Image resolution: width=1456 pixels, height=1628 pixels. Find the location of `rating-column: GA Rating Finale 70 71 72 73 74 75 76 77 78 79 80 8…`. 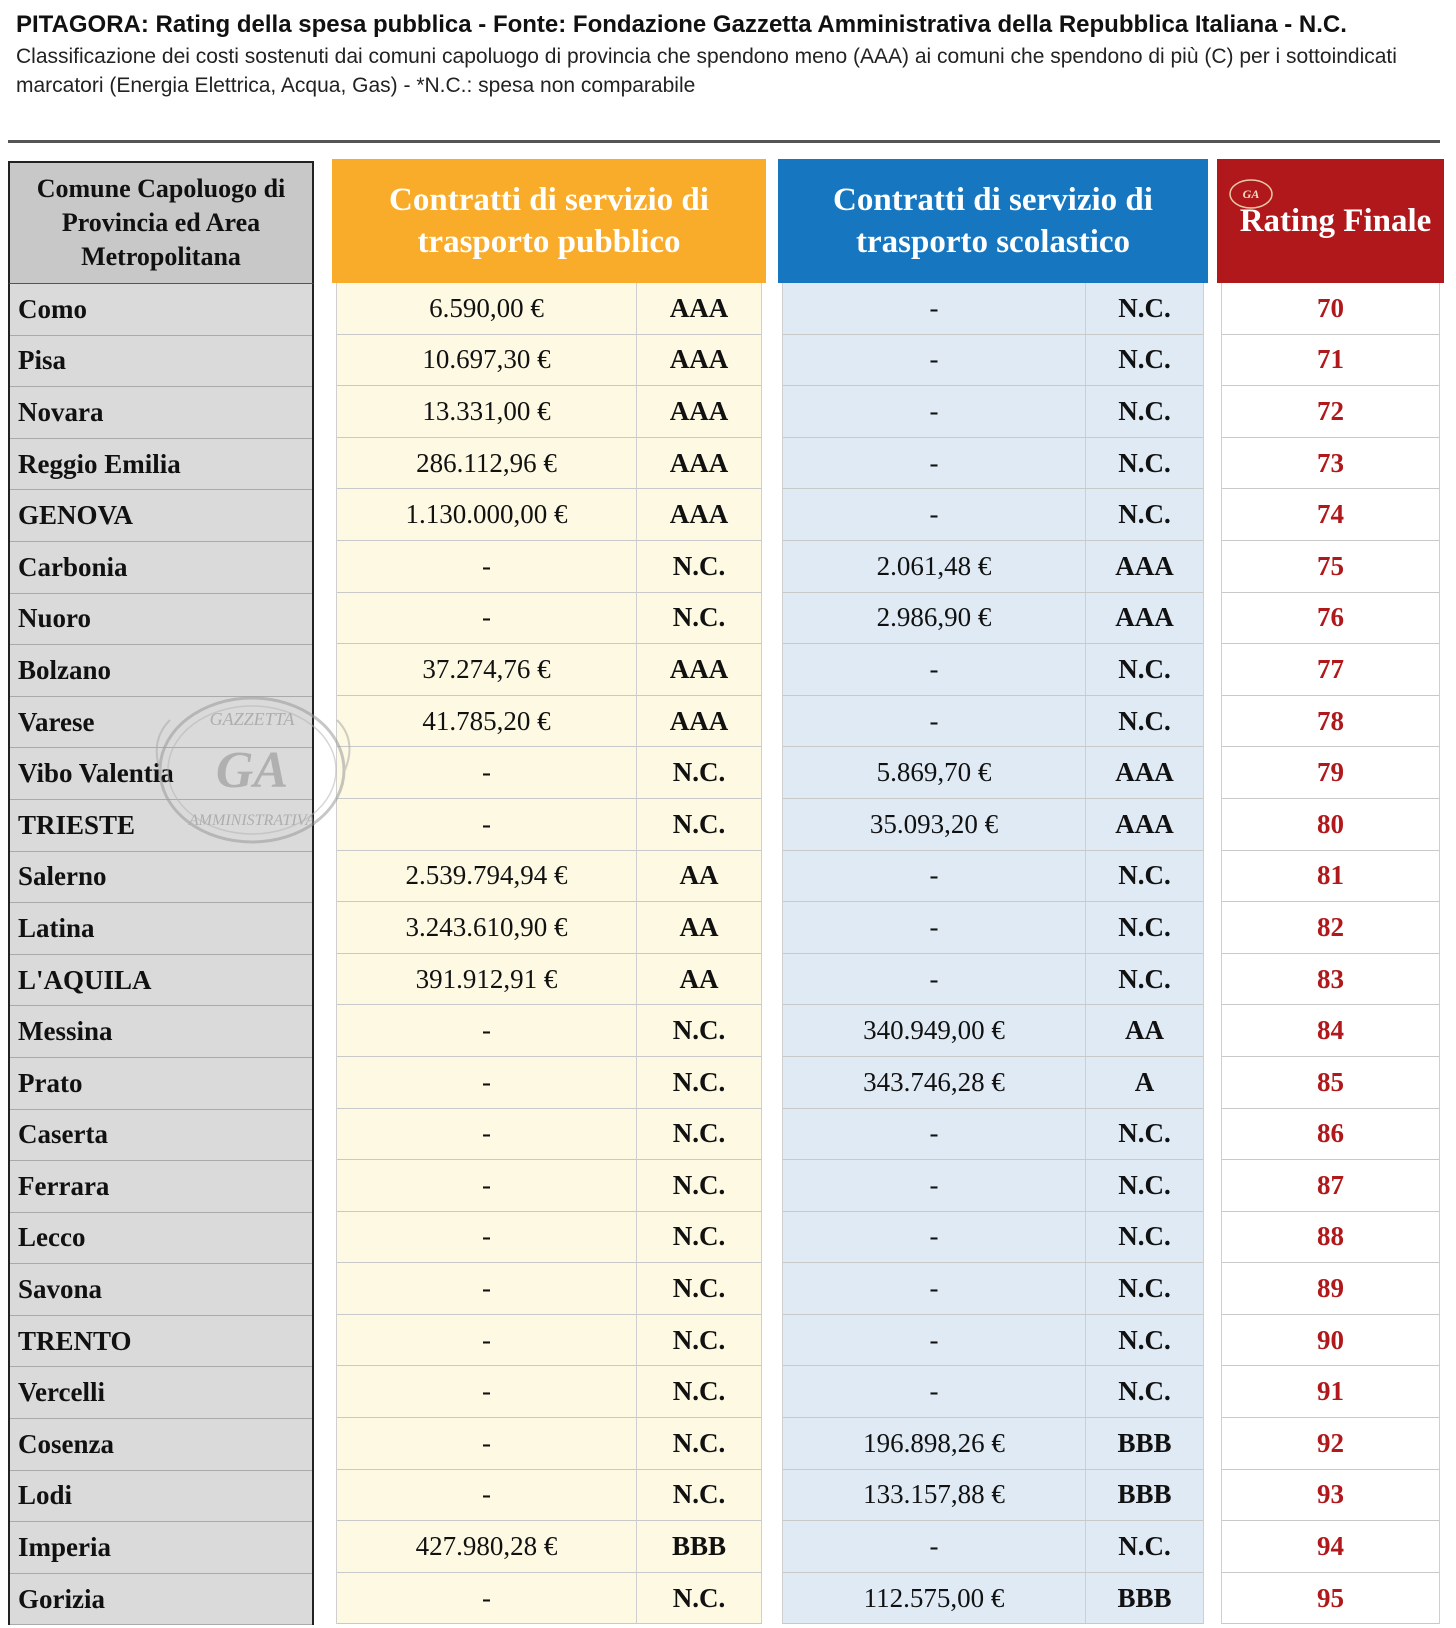

rating-column: GA Rating Finale 70 71 72 73 74 75 76 77 78 79 80 8… is located at coordinates (1330, 892).